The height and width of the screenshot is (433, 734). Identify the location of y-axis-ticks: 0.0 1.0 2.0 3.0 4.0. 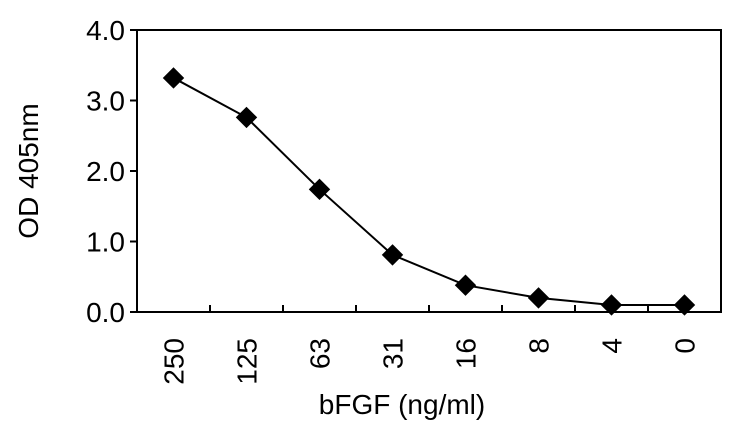
(111, 171).